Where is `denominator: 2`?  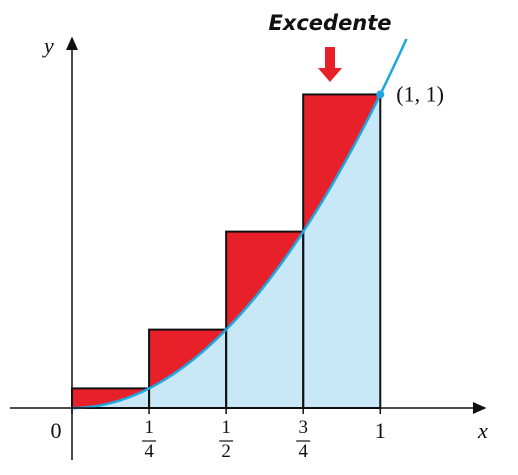
denominator: 2 is located at coordinates (226, 451).